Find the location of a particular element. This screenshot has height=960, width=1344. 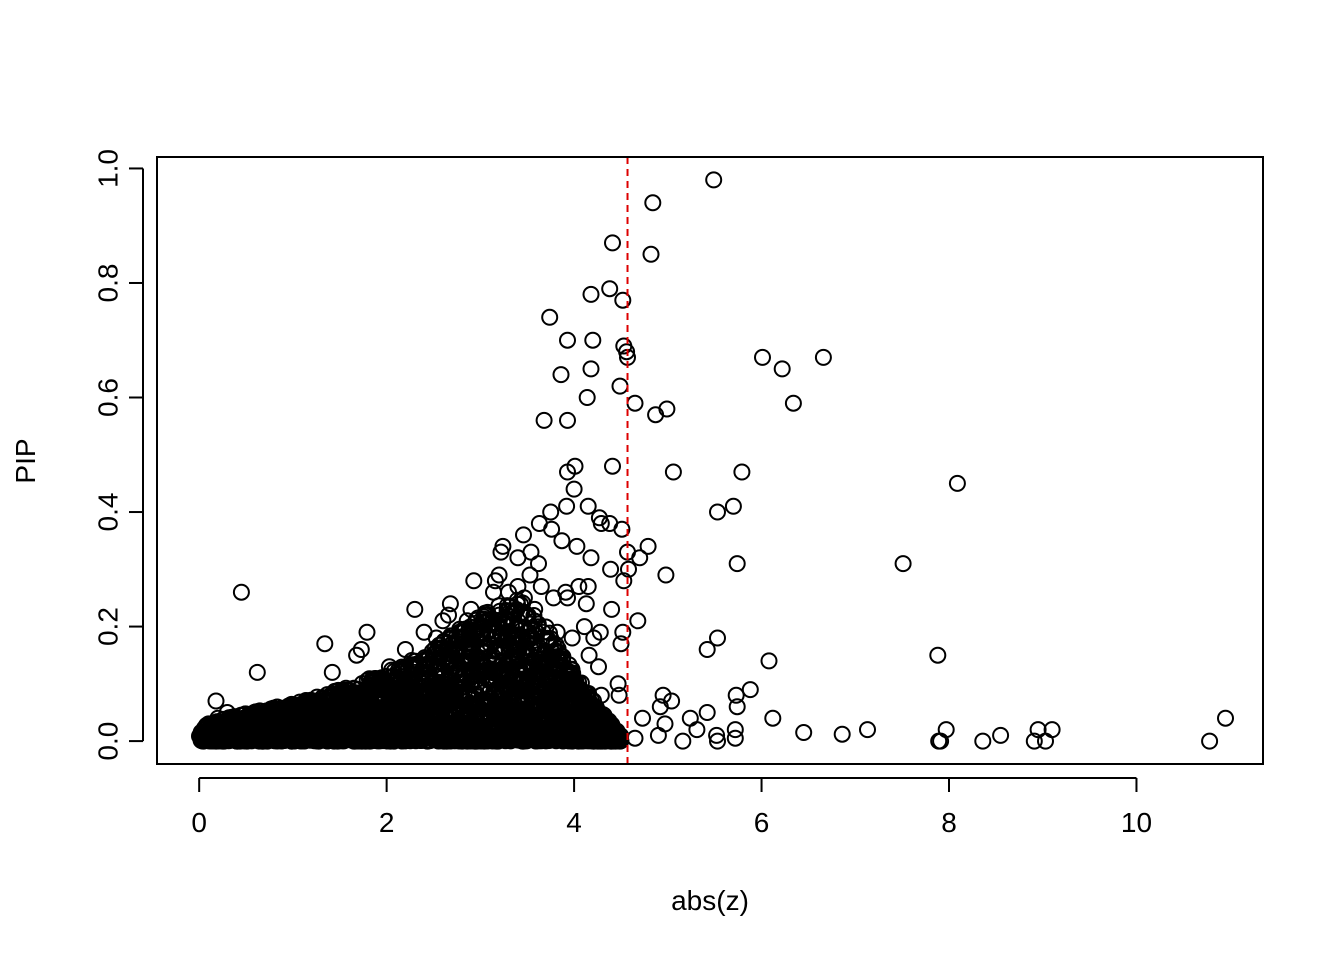

y-tick-label: 0.0 is located at coordinates (107, 741).